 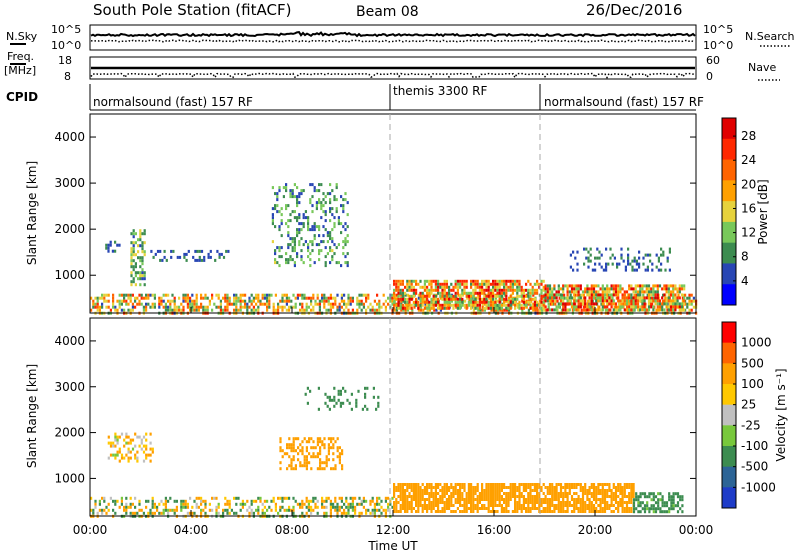 What do you see at coordinates (90, 530) in the screenshot?
I see `x-tick-label: 00:00` at bounding box center [90, 530].